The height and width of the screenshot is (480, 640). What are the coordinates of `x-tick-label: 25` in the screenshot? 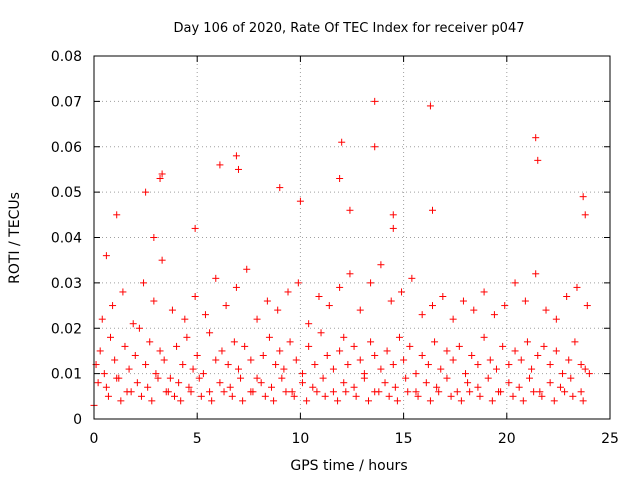 It's located at (610, 439).